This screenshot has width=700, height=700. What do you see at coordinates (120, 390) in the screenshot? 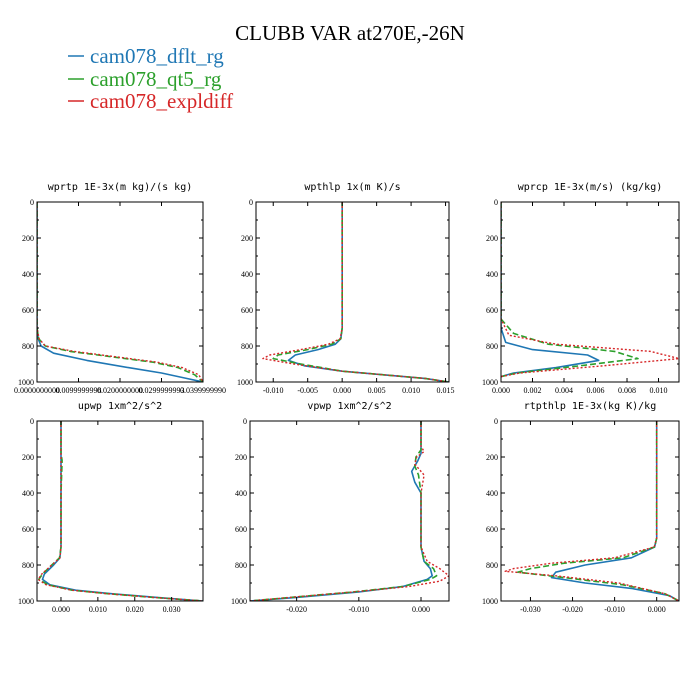
I see `x-tick-label: 0.0200000000` at bounding box center [120, 390].